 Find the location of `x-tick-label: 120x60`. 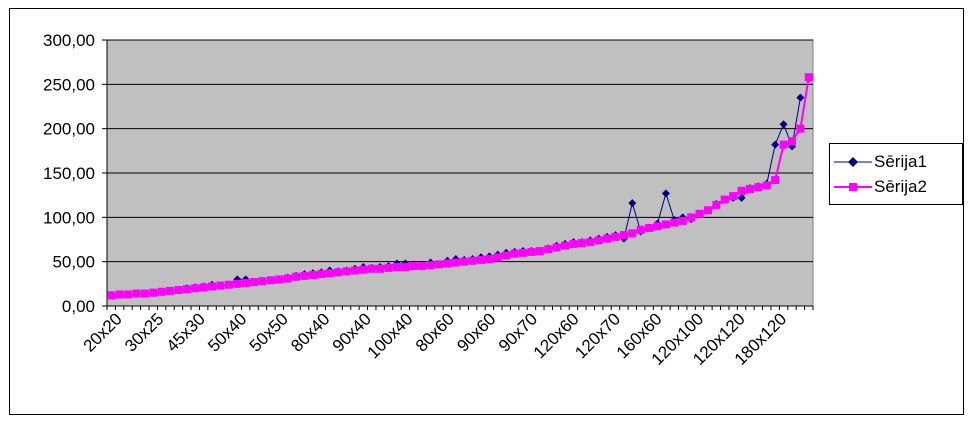

x-tick-label: 120x60 is located at coordinates (556, 335).